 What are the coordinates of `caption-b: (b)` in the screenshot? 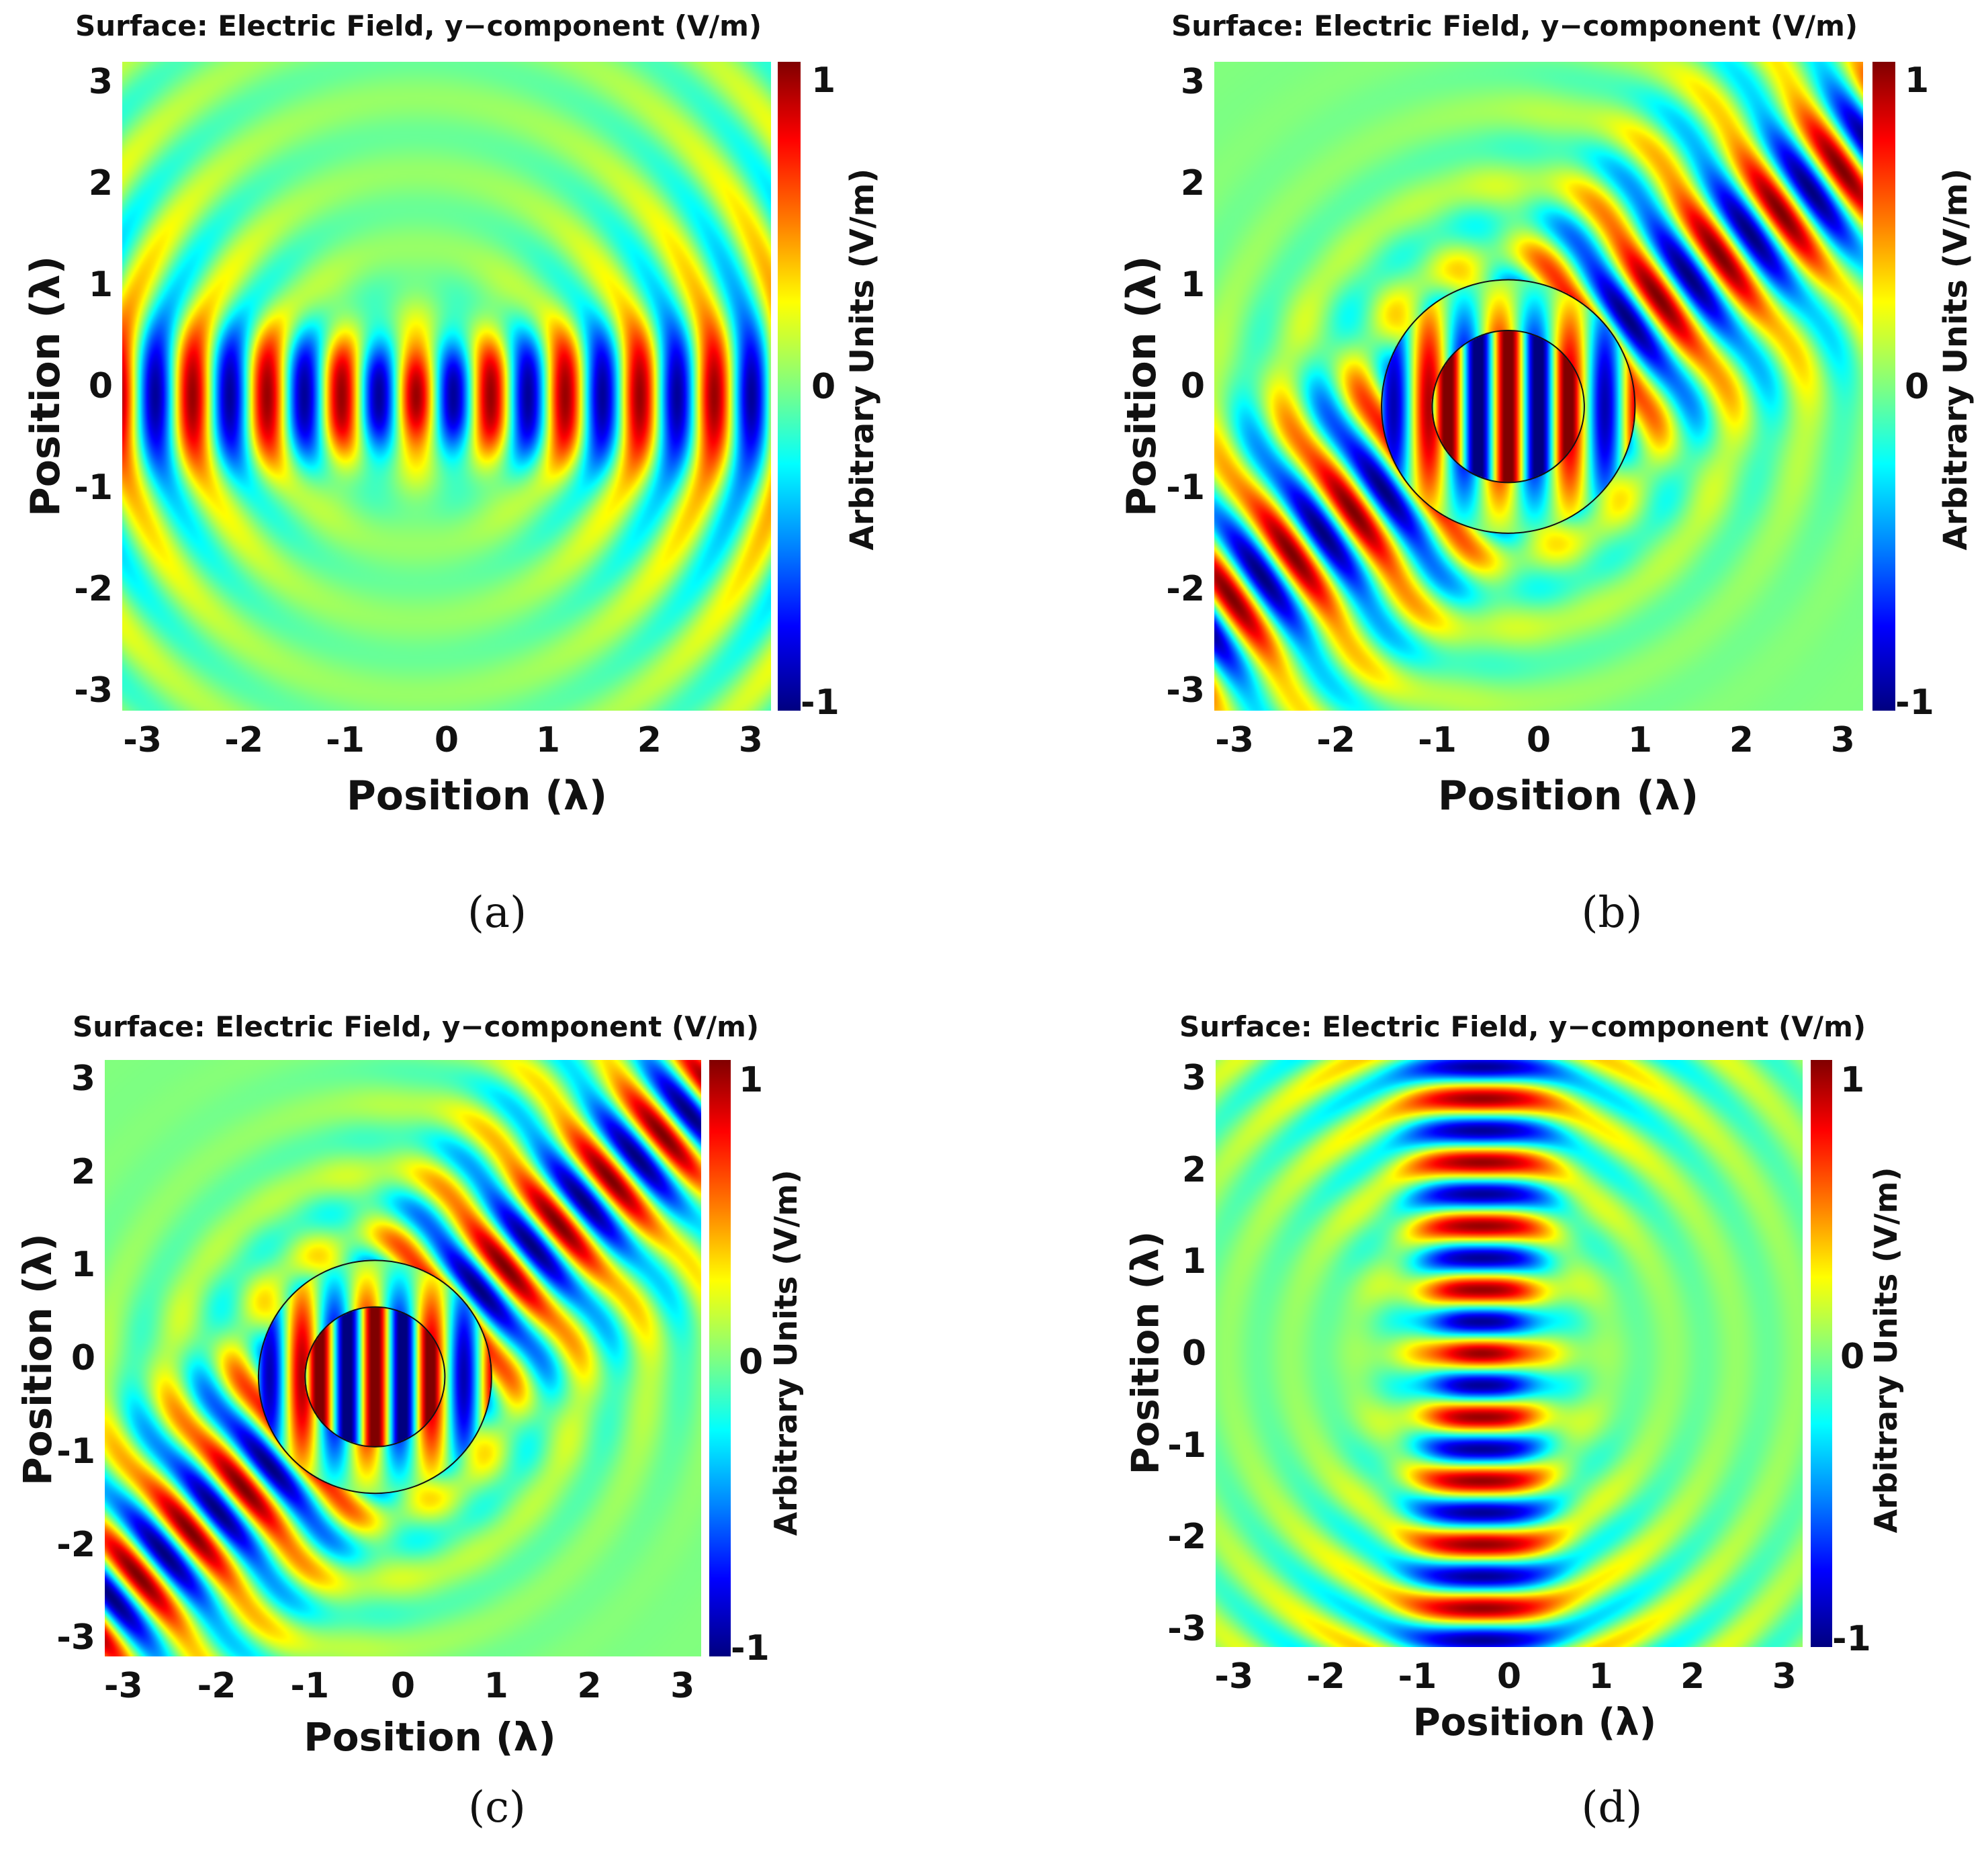 It's located at (1612, 913).